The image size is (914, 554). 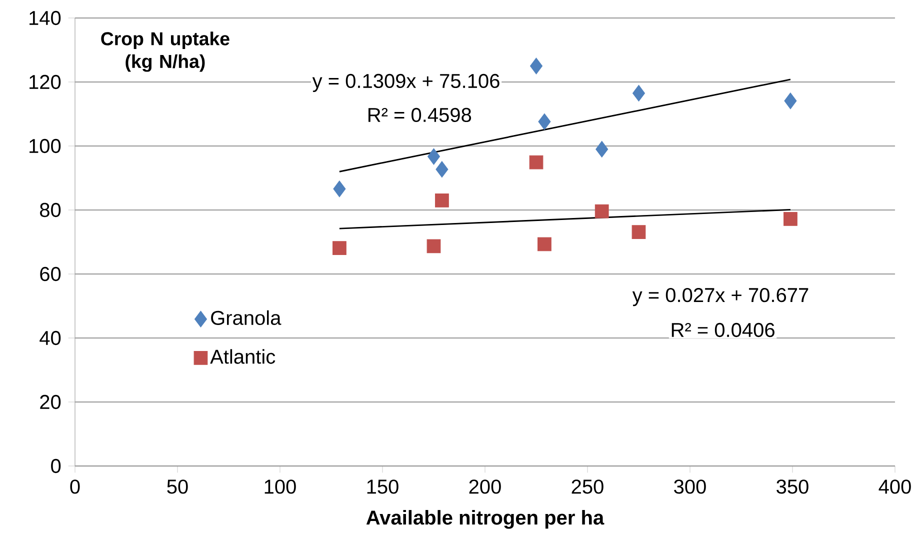 What do you see at coordinates (406, 83) in the screenshot?
I see `annotation: y = 0.1309x + 75.106` at bounding box center [406, 83].